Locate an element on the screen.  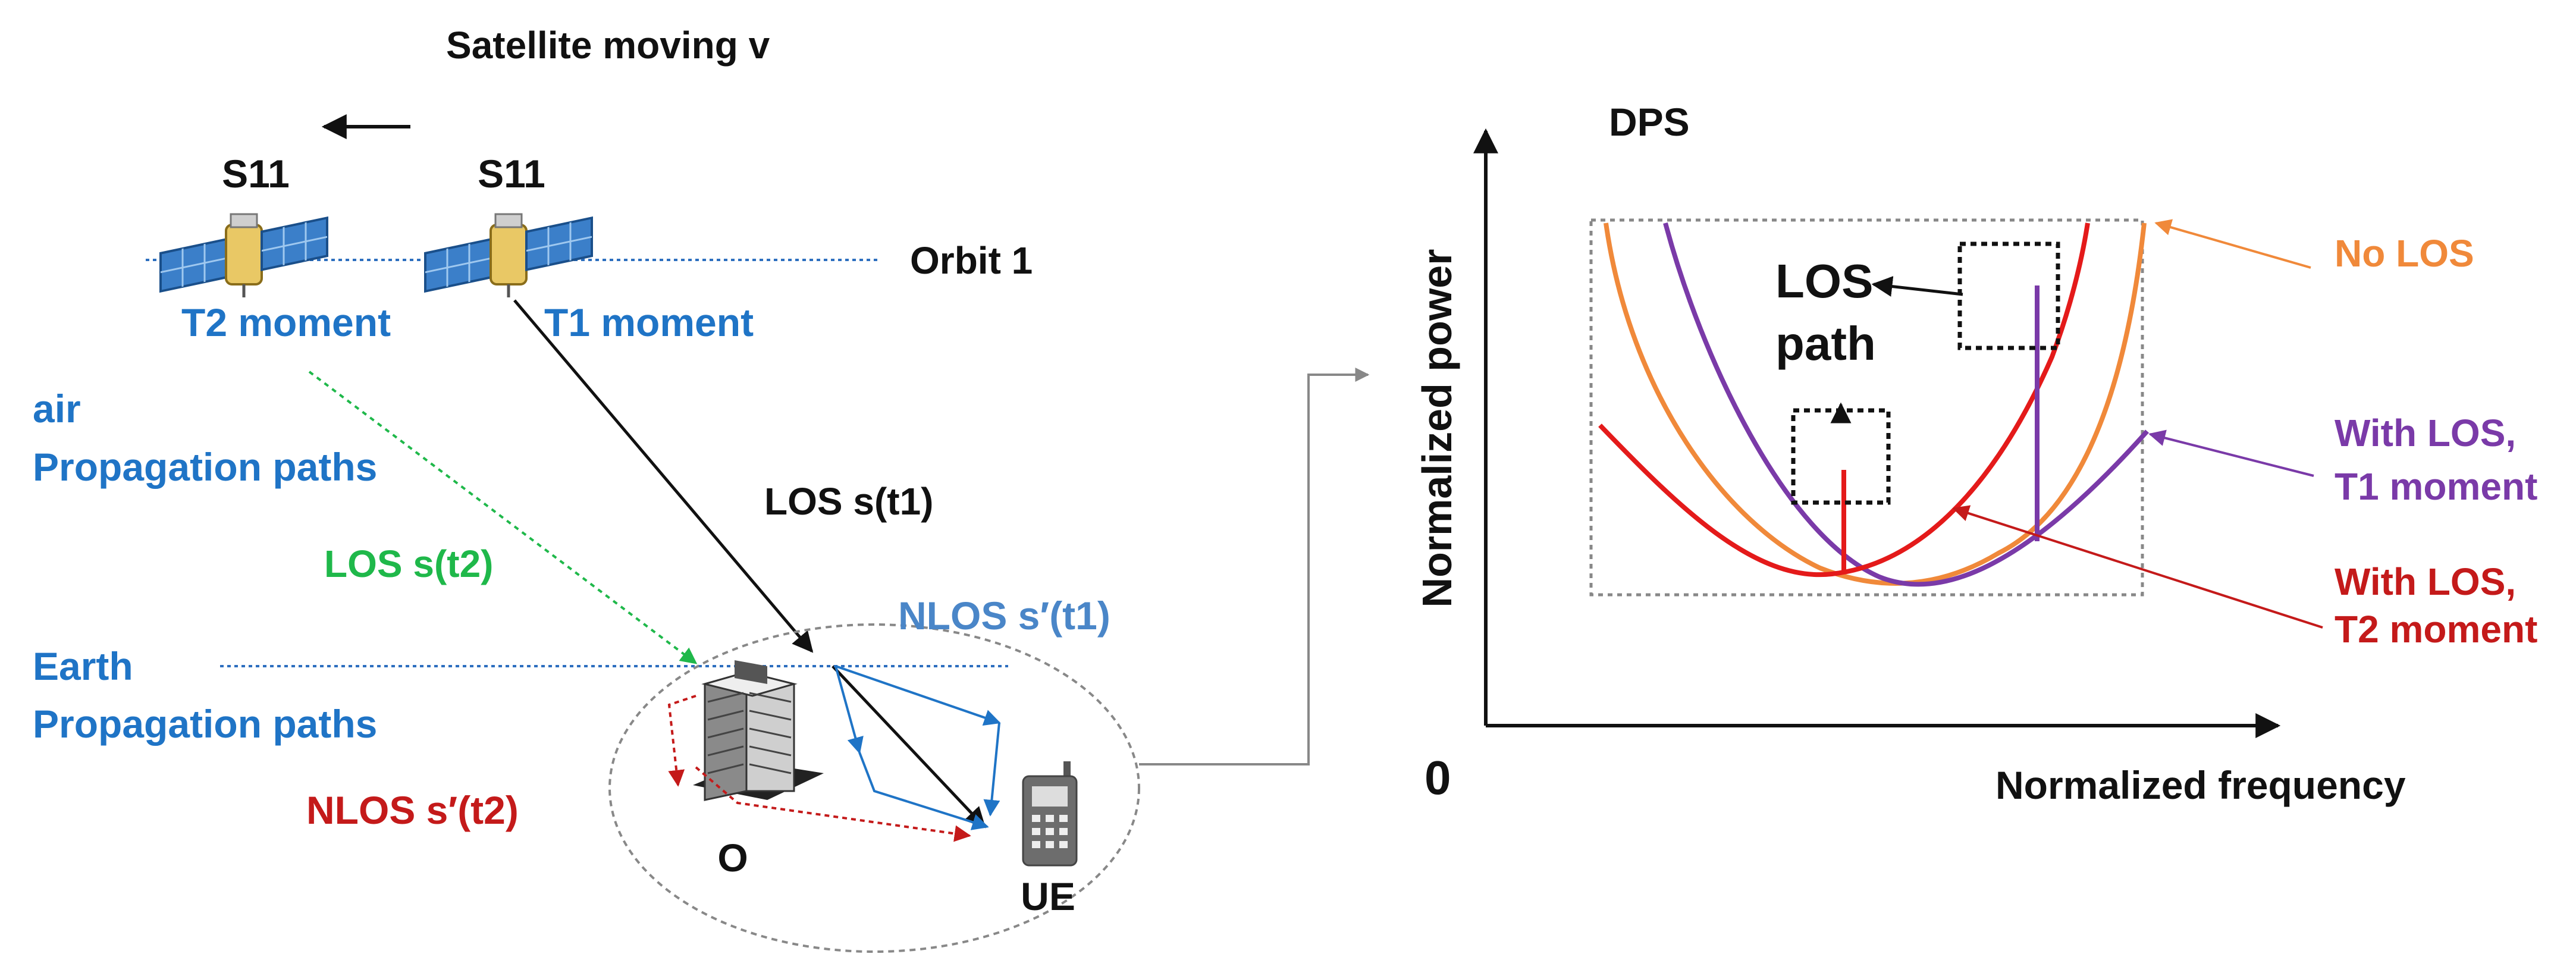
legend-t2-pointer is located at coordinates (2137, 567).